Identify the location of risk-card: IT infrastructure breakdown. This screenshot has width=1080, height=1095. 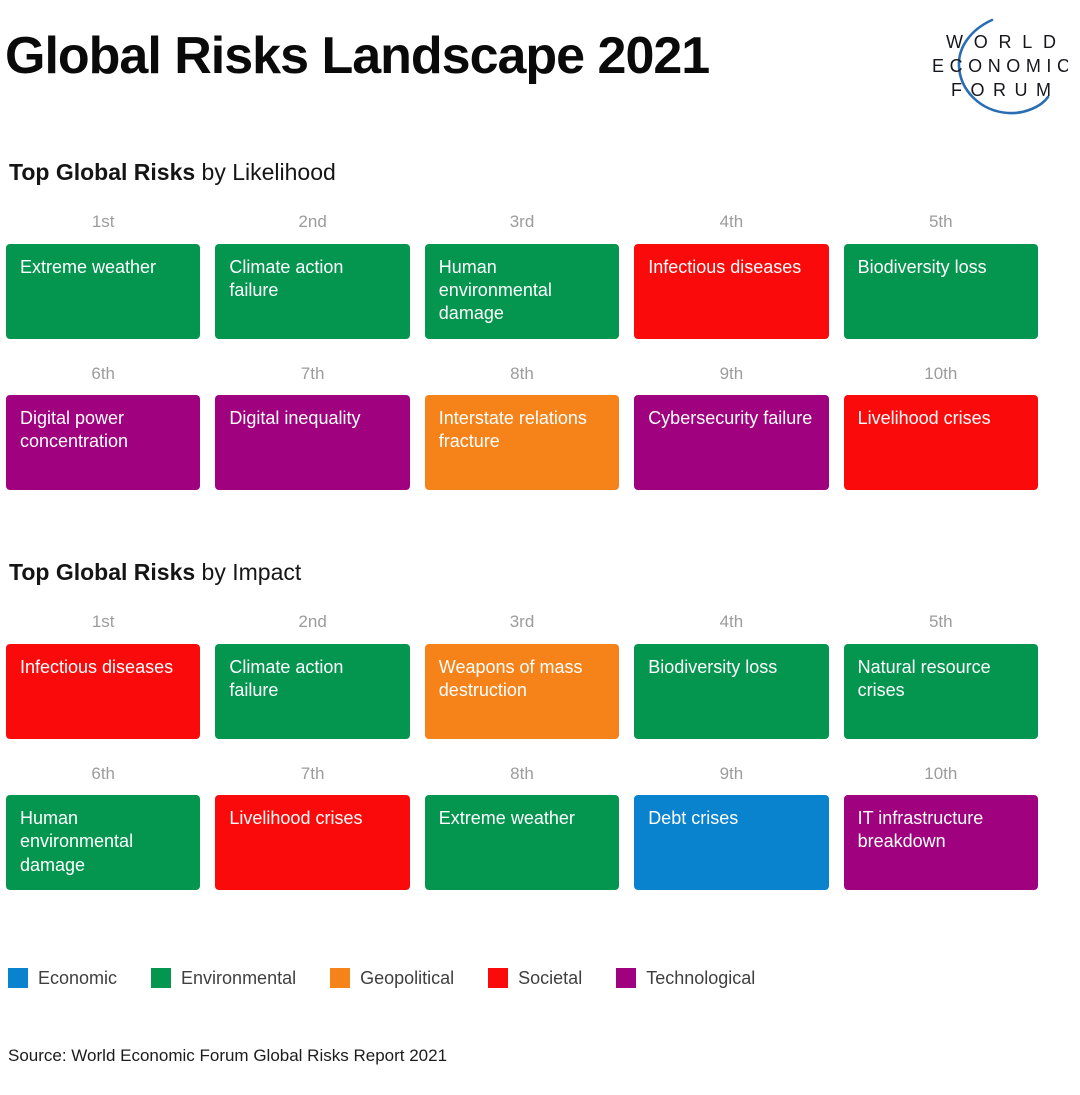
(940, 843).